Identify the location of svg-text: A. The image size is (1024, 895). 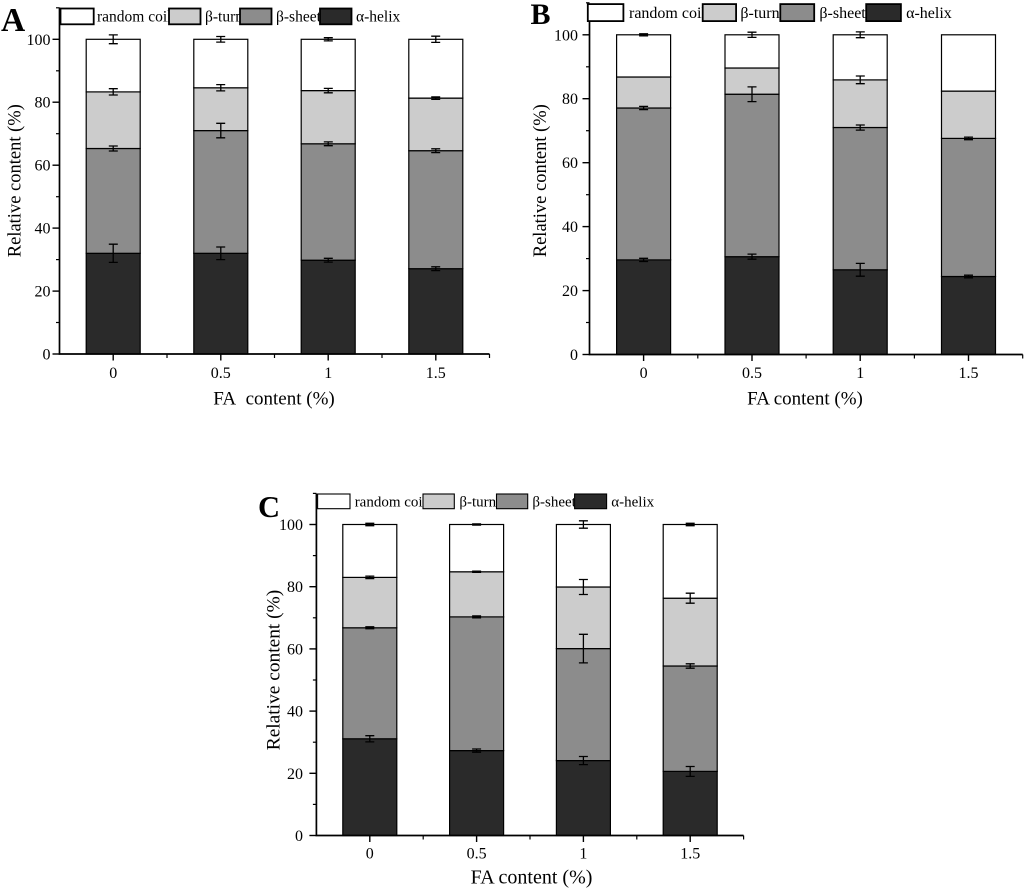
(13, 20).